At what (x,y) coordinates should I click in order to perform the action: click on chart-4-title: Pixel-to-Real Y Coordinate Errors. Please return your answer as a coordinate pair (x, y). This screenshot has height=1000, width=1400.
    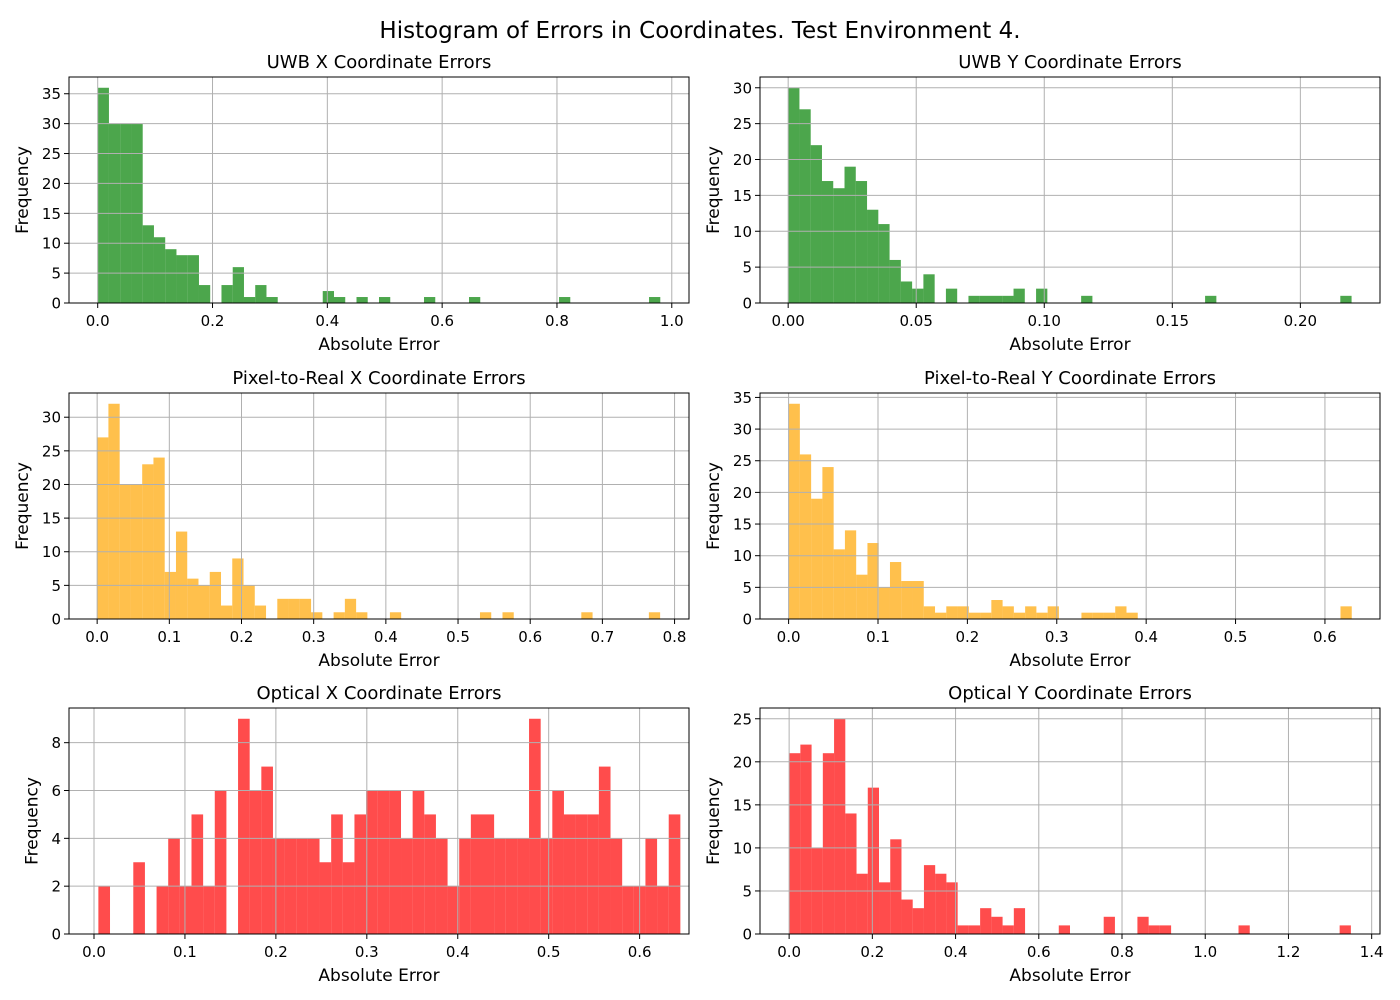
    Looking at the image, I should click on (1070, 378).